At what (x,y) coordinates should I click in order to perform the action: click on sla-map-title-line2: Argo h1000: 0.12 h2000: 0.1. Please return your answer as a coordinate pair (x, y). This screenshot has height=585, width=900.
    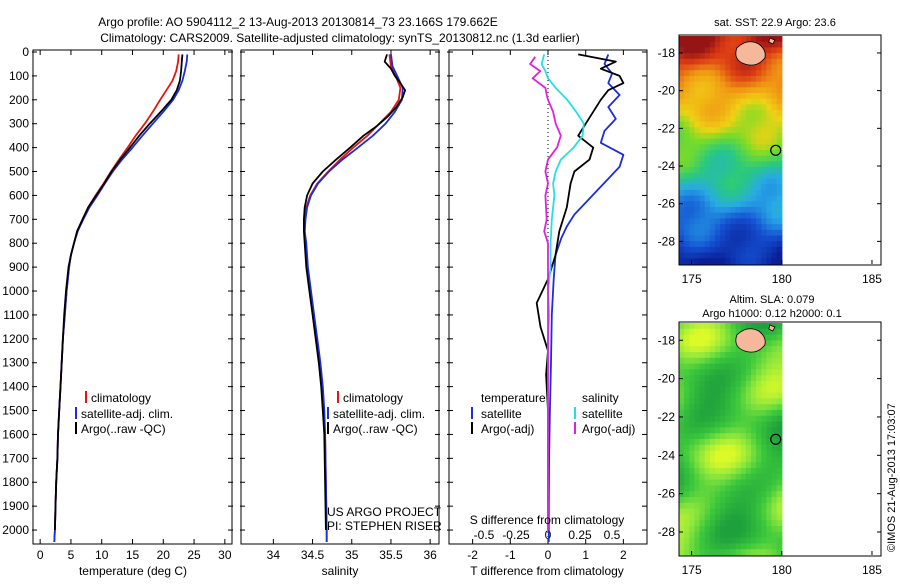
    Looking at the image, I should click on (771, 314).